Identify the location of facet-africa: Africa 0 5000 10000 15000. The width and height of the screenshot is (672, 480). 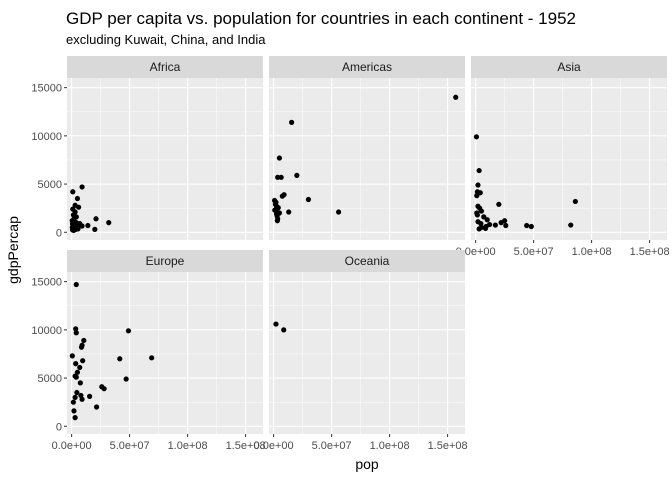
(147, 148).